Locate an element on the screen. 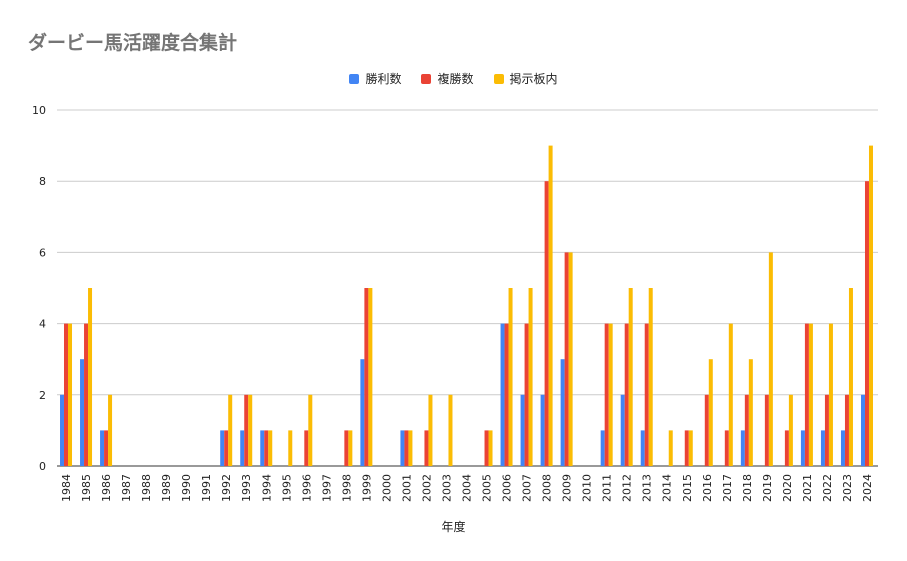 This screenshot has width=907, height=561. x-tick-label: 2015 is located at coordinates (687, 488).